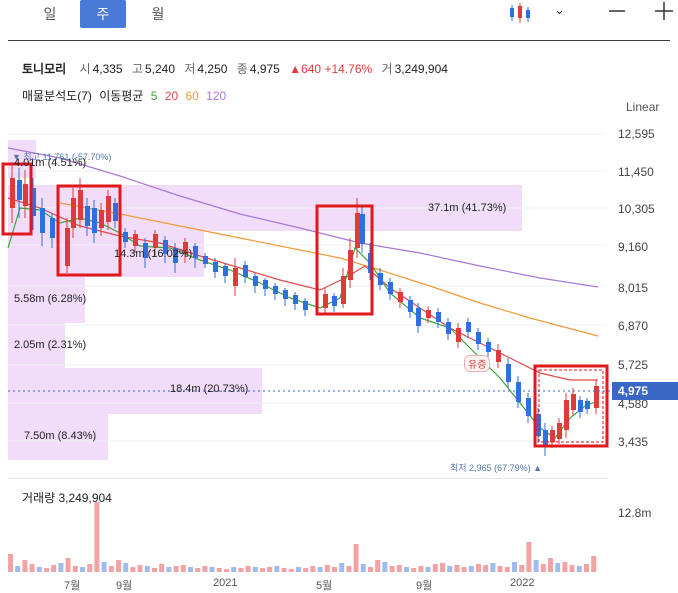  I want to click on current-price-tag: 4,975, so click(645, 391).